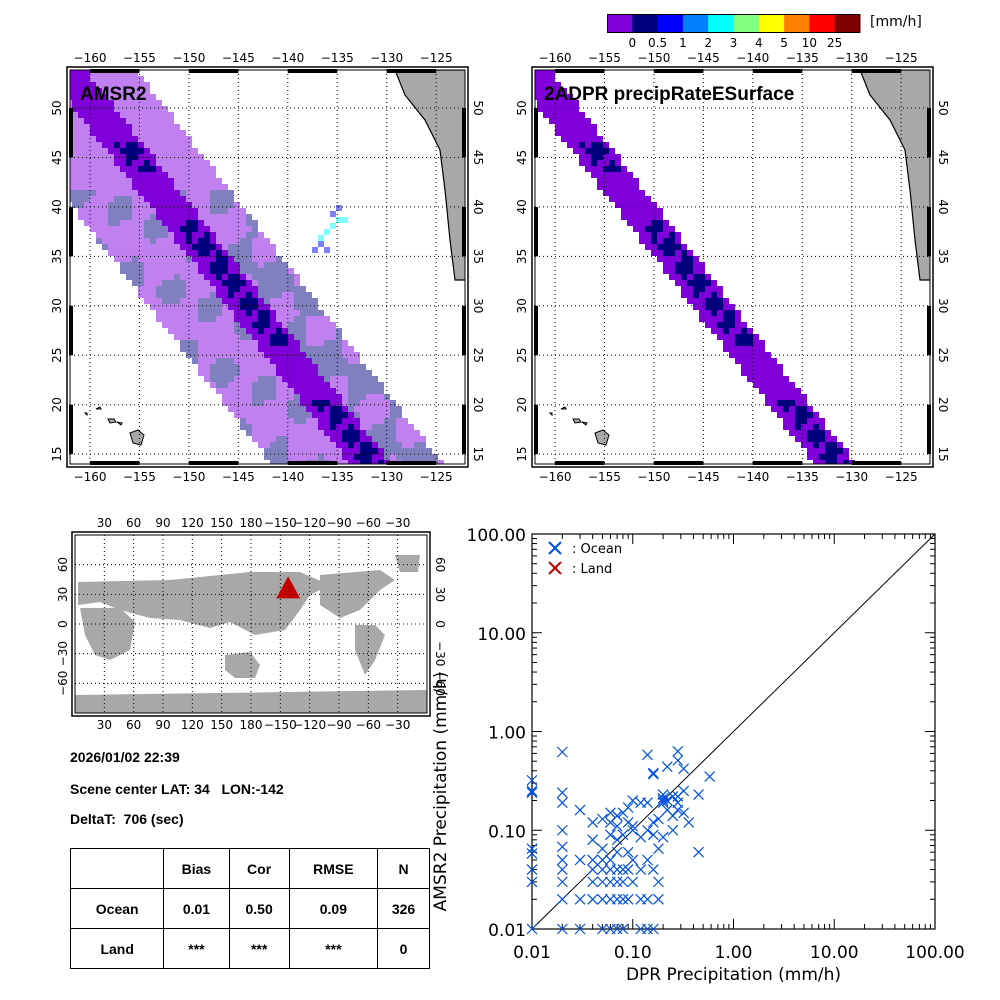  I want to click on frame-bar, so click(71, 231).